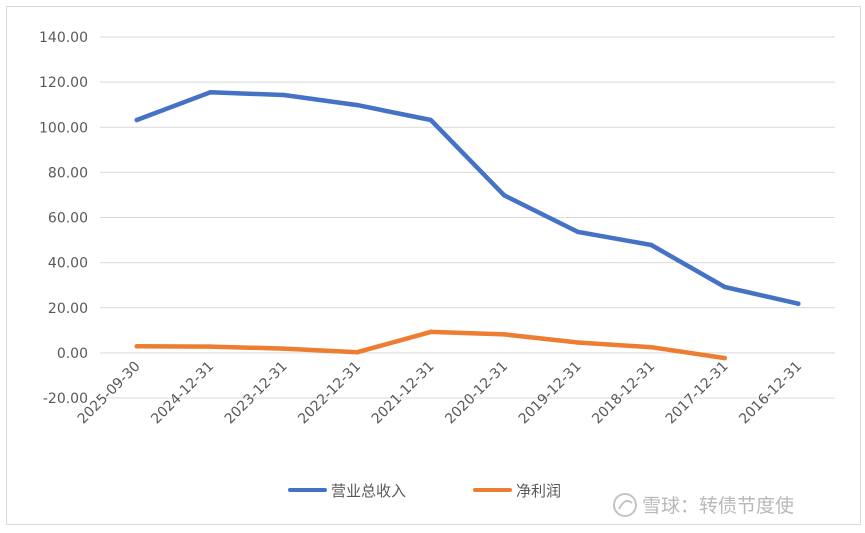 The image size is (865, 533). Describe the element at coordinates (625, 505) in the screenshot. I see `snowball-logo-icon` at that location.